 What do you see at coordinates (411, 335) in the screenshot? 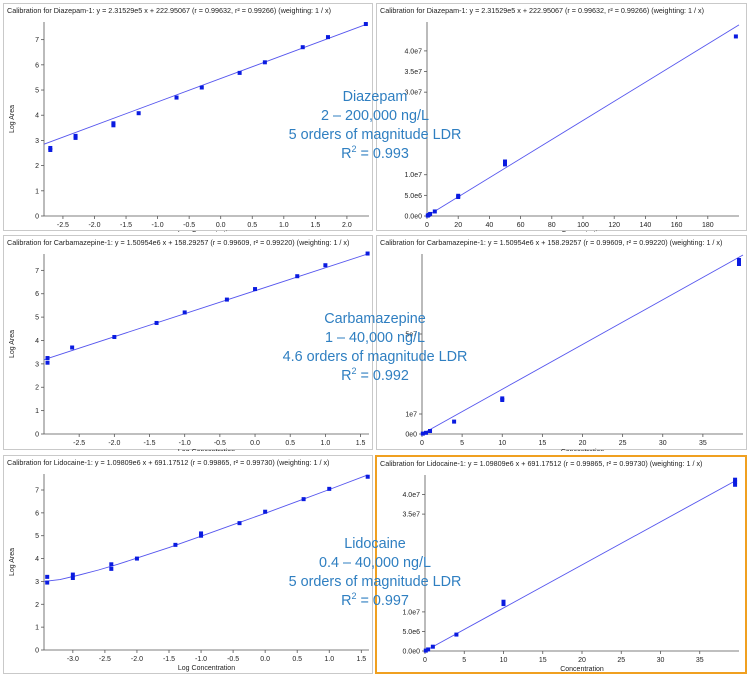
I see `y-tick-label: 5e7` at bounding box center [411, 335].